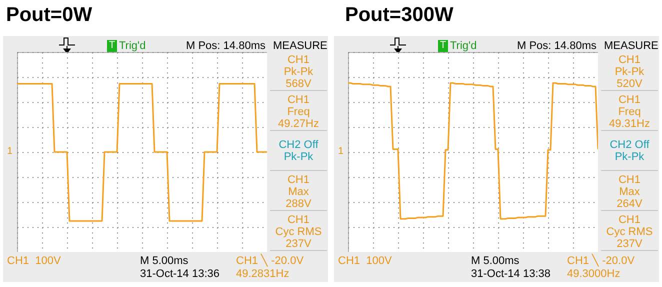 The height and width of the screenshot is (287, 662). What do you see at coordinates (399, 15) in the screenshot?
I see `chart-title: Pout=300W` at bounding box center [399, 15].